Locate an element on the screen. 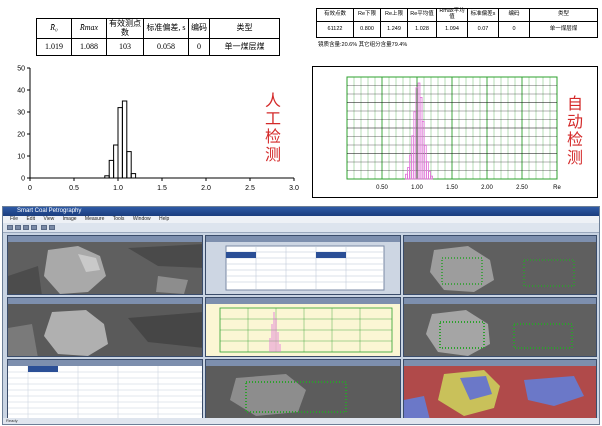 This screenshot has height=426, width=602. classification-map is located at coordinates (500, 392).